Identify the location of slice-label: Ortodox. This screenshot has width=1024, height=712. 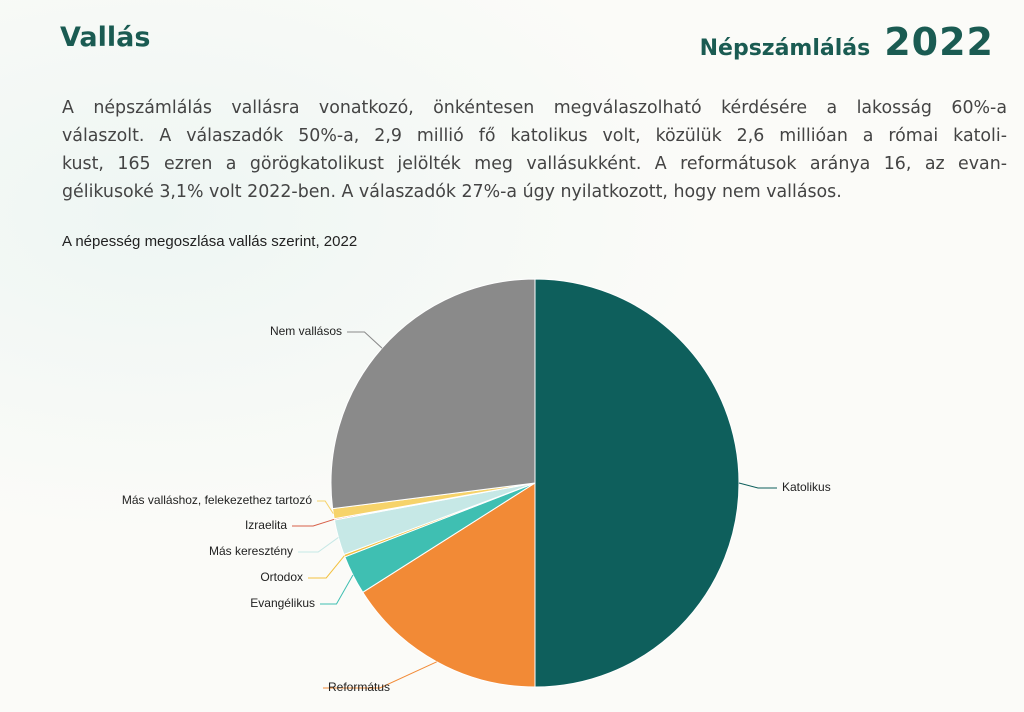
(281, 577).